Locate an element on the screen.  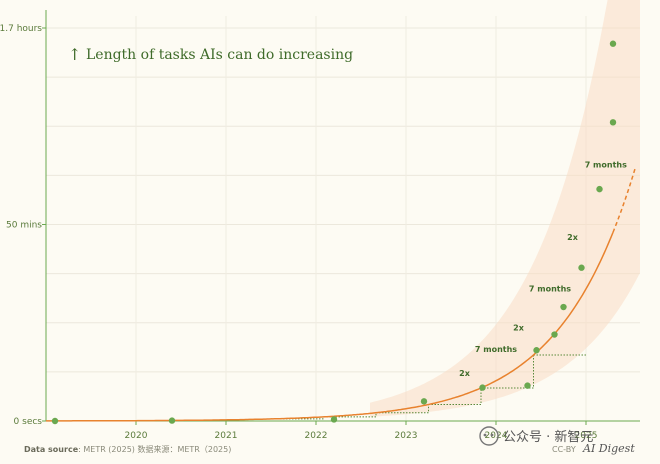
chart-title: ↑ Length of tasks AIs can do increasing is located at coordinates (210, 54).